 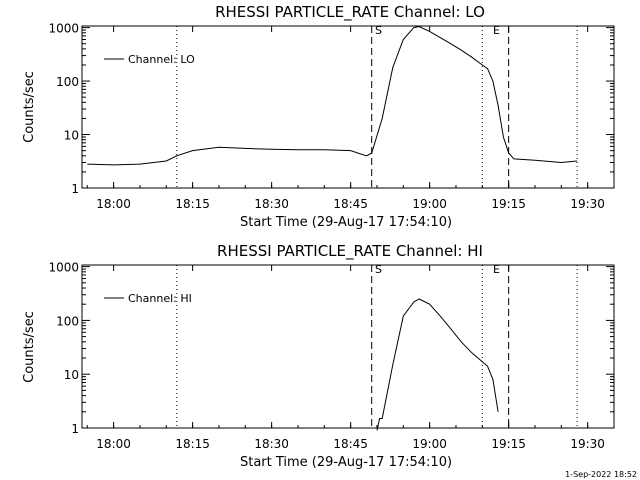 What do you see at coordinates (437, 364) in the screenshot?
I see `chart-hi-series-line` at bounding box center [437, 364].